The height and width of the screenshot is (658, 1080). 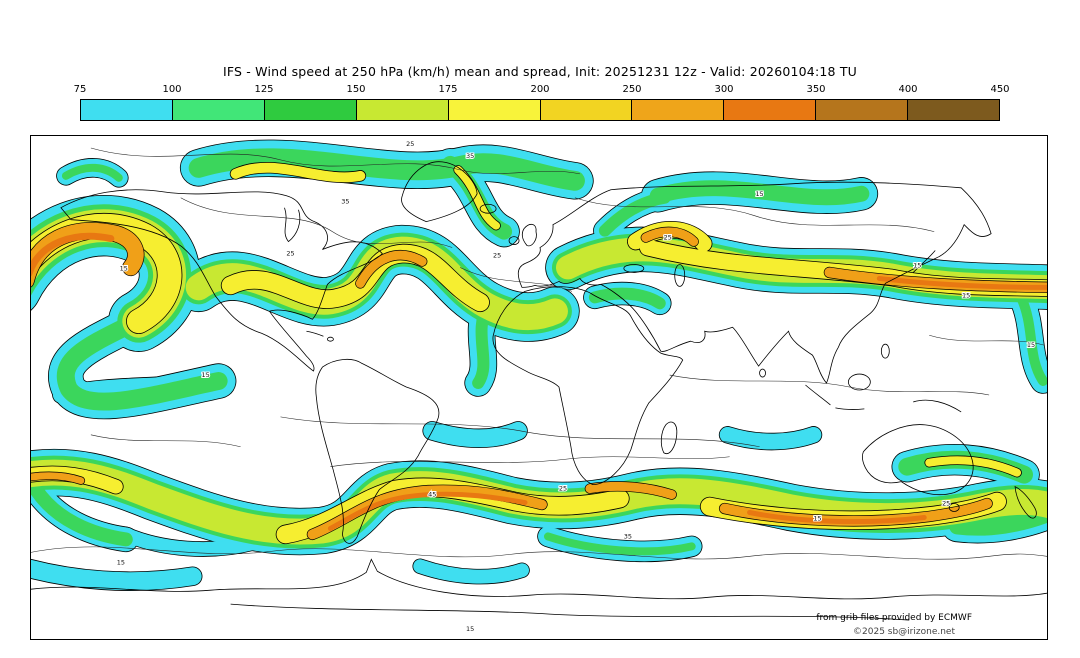 I want to click on data-source-credit: from grib files provided by ECMWF, so click(x=894, y=618).